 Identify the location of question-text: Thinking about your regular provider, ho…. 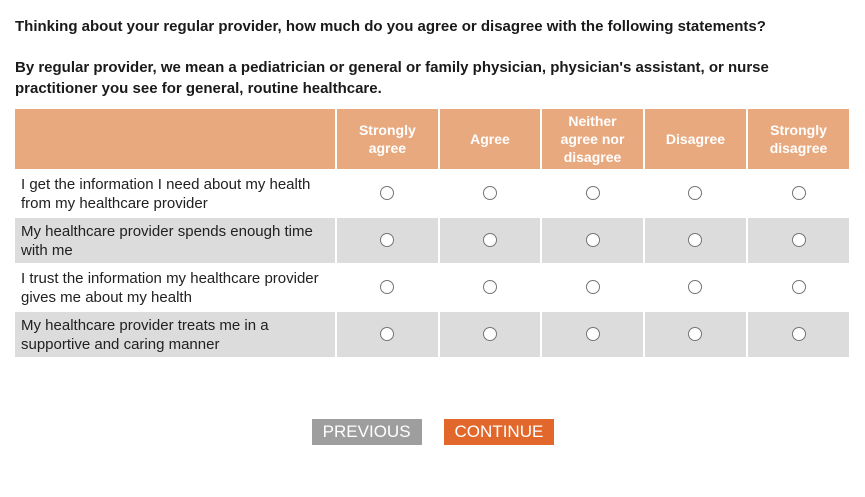
(390, 26).